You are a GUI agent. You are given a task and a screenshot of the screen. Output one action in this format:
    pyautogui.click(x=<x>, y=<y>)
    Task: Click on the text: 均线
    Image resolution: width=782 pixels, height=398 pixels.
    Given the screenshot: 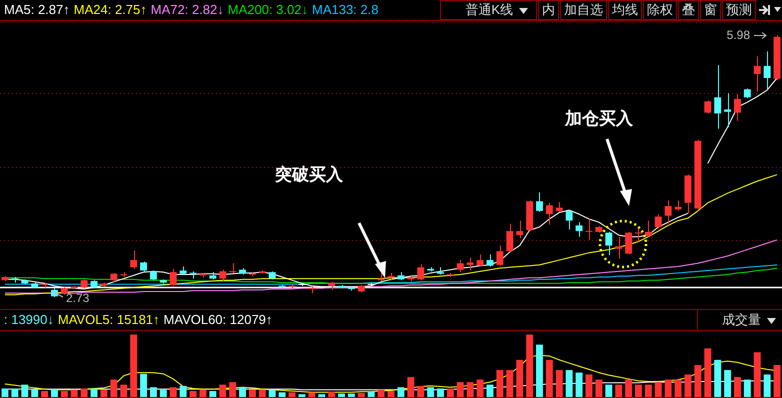 What is the action you would take?
    pyautogui.click(x=625, y=10)
    